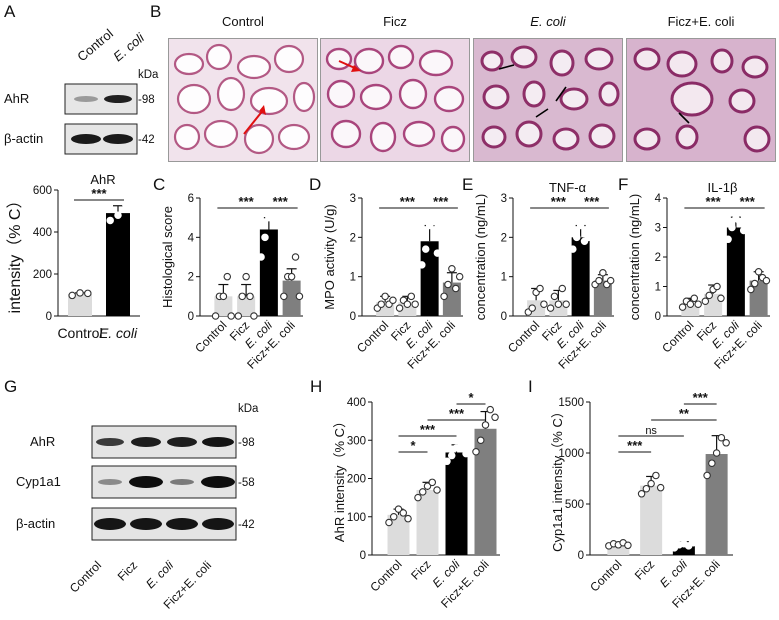 This screenshot has height=620, width=779. What do you see at coordinates (530, 386) in the screenshot?
I see `panel-letter-I: I` at bounding box center [530, 386].